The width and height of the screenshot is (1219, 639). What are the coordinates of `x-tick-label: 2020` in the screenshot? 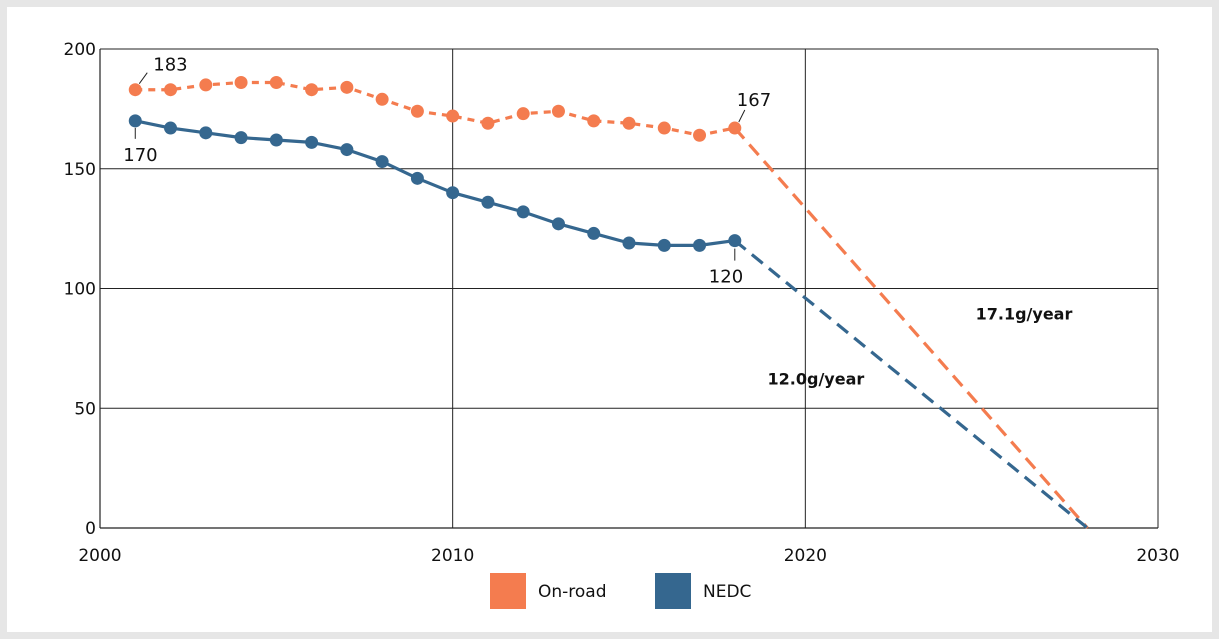 It's located at (805, 556).